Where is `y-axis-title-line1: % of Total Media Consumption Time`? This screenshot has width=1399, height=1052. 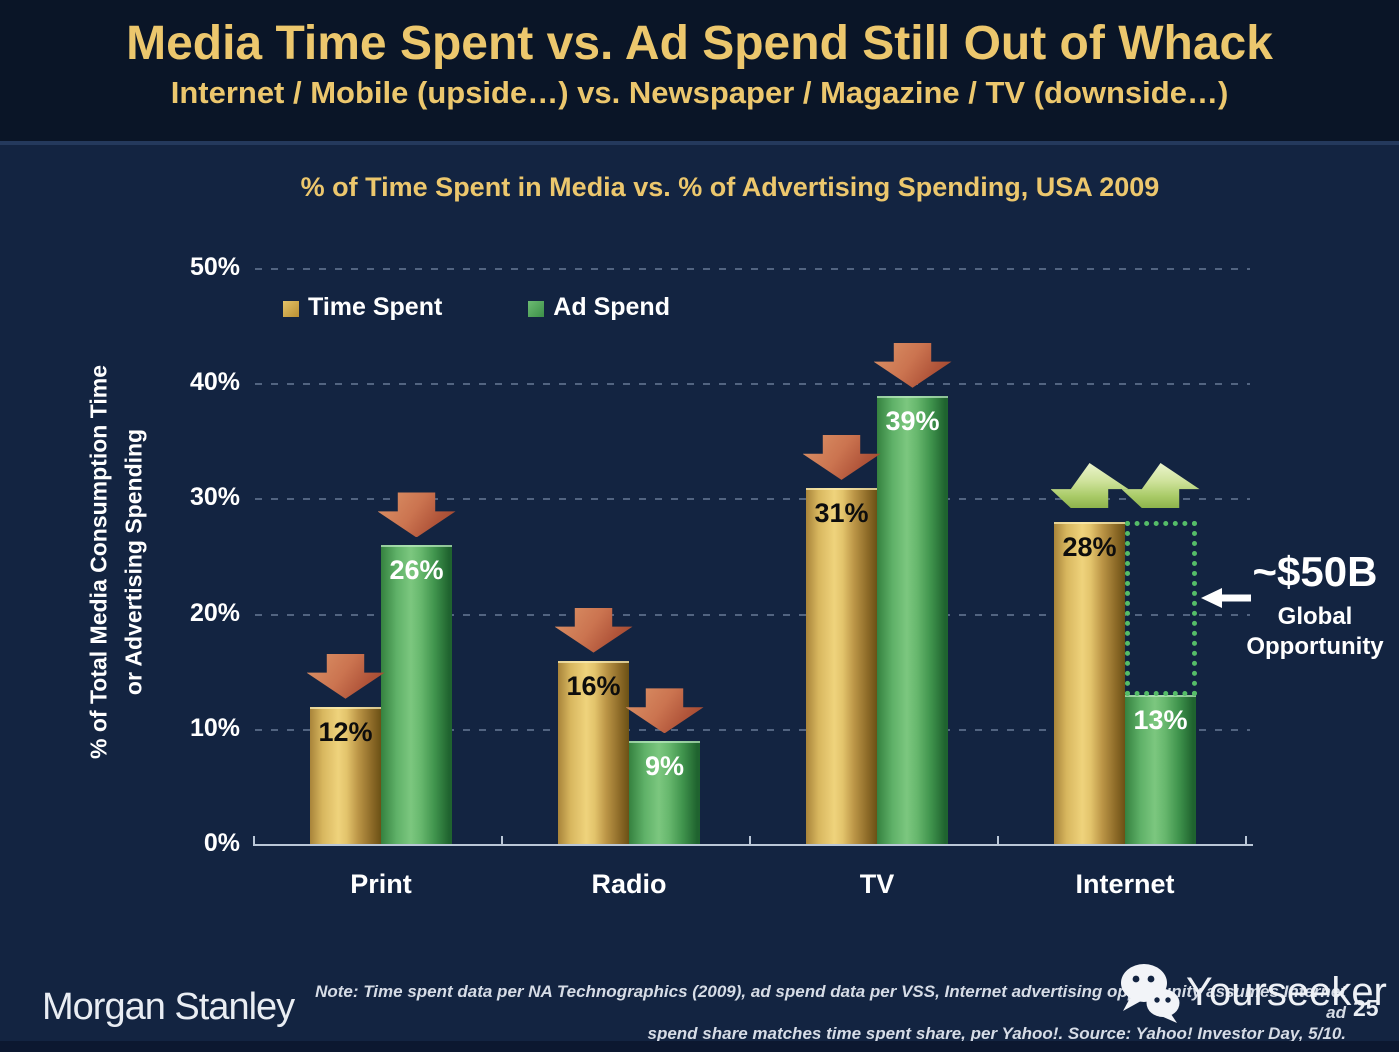
y-axis-title-line1: % of Total Media Consumption Time is located at coordinates (98, 562).